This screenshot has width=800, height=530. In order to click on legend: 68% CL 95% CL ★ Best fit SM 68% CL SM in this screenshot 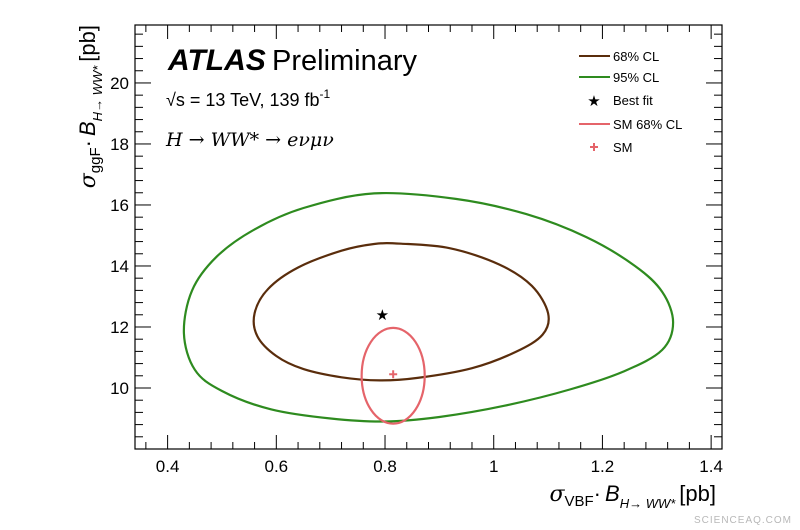, I will do `click(630, 102)`.